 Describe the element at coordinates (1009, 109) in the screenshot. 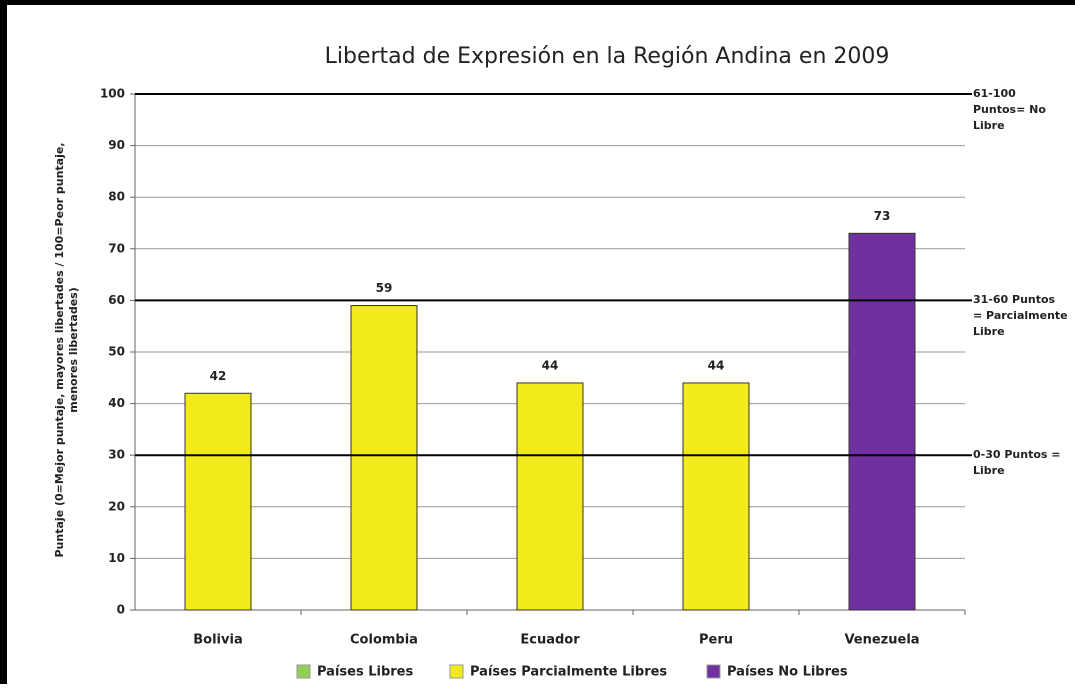

I see `threshold-note: 61-100 Puntos= No Libre` at that location.